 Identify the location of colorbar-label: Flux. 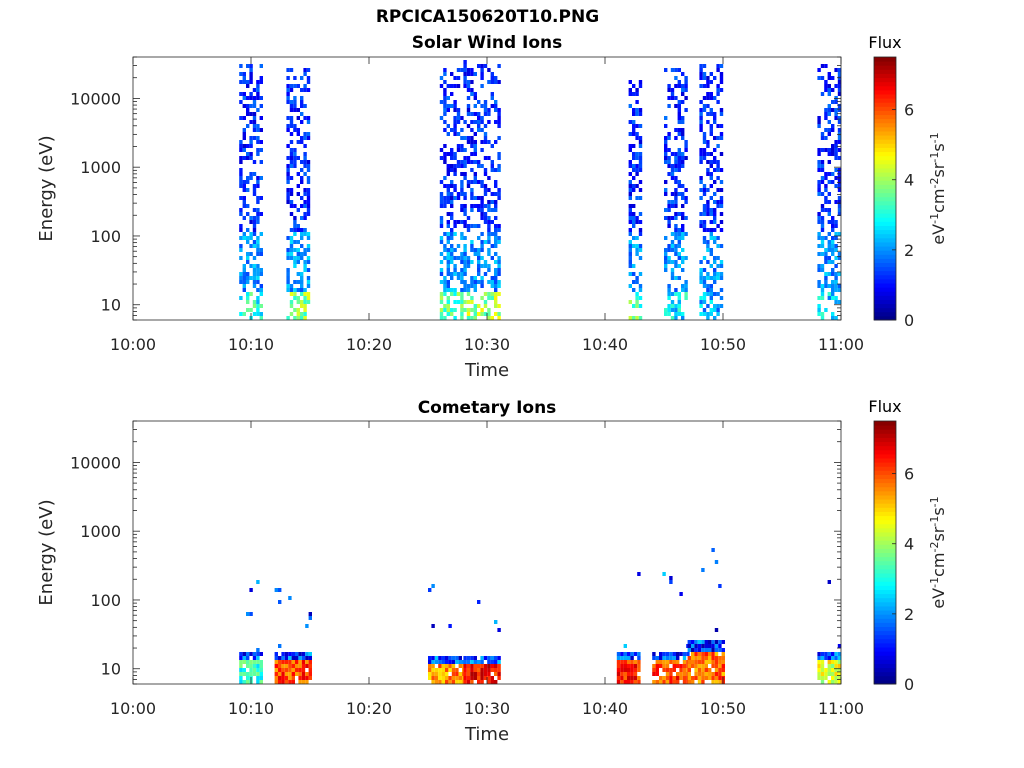
(884, 406).